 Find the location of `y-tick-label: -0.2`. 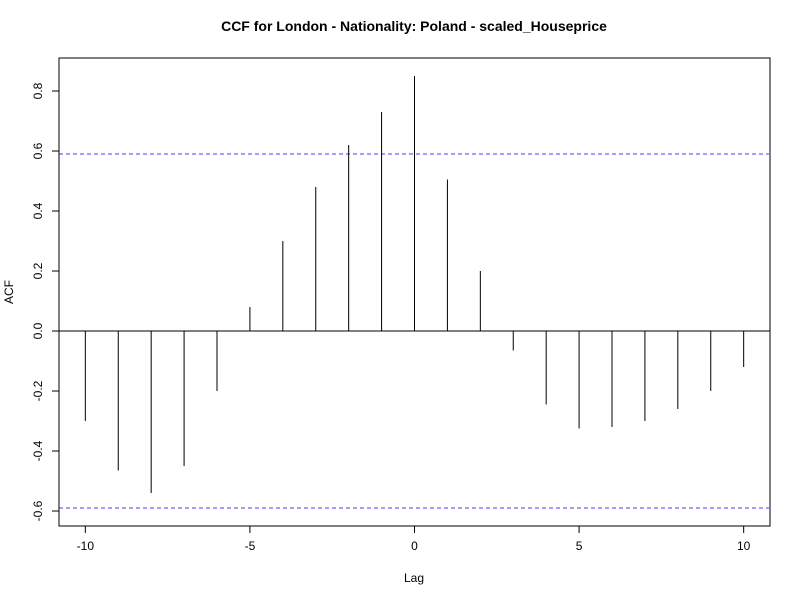

y-tick-label: -0.2 is located at coordinates (38, 390).